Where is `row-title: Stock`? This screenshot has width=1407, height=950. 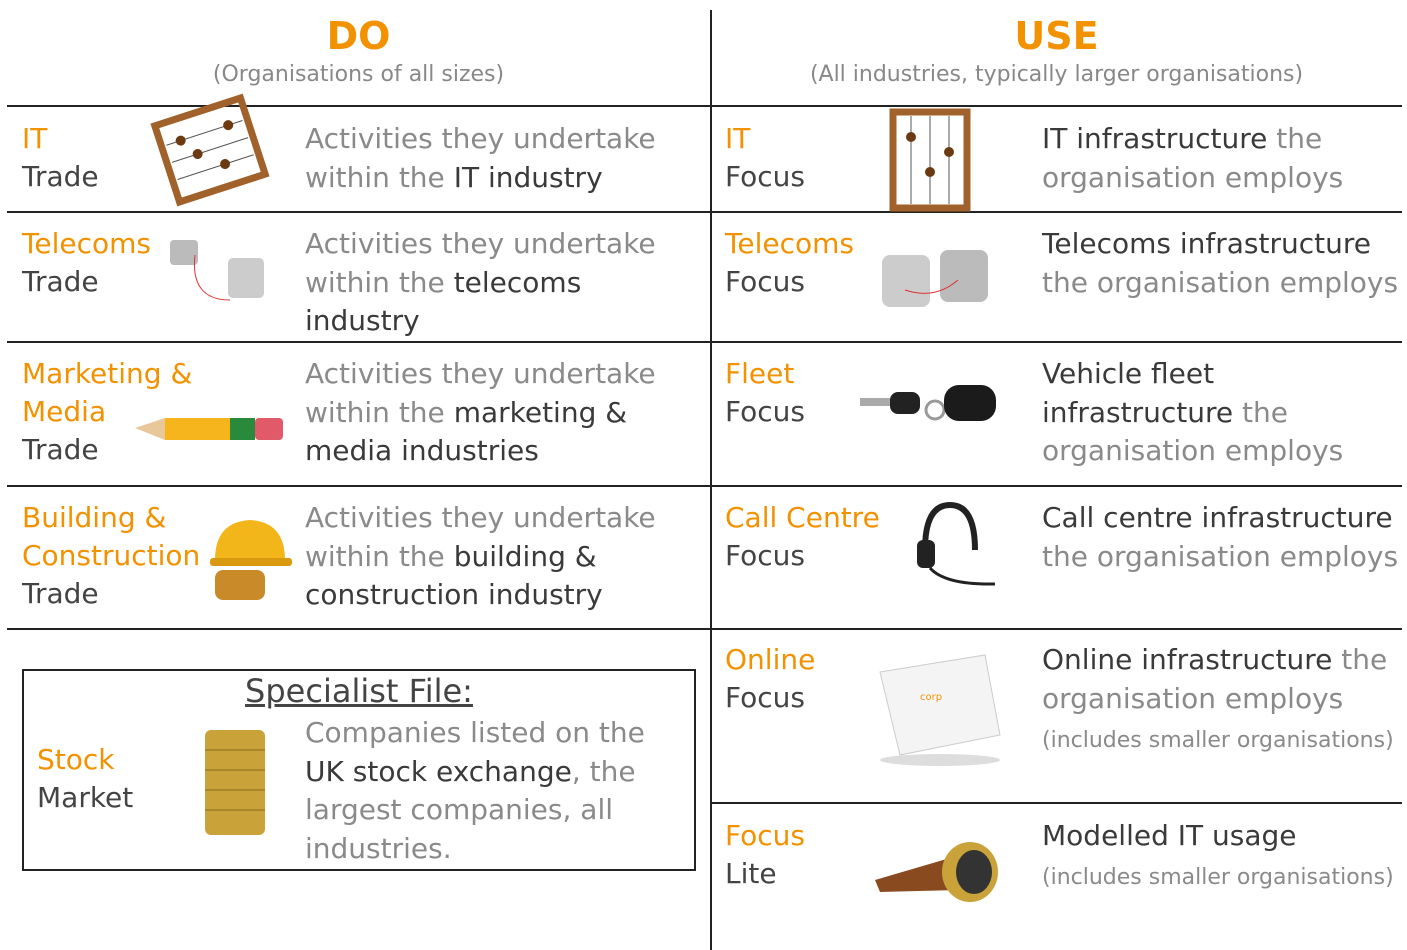 row-title: Stock is located at coordinates (76, 759).